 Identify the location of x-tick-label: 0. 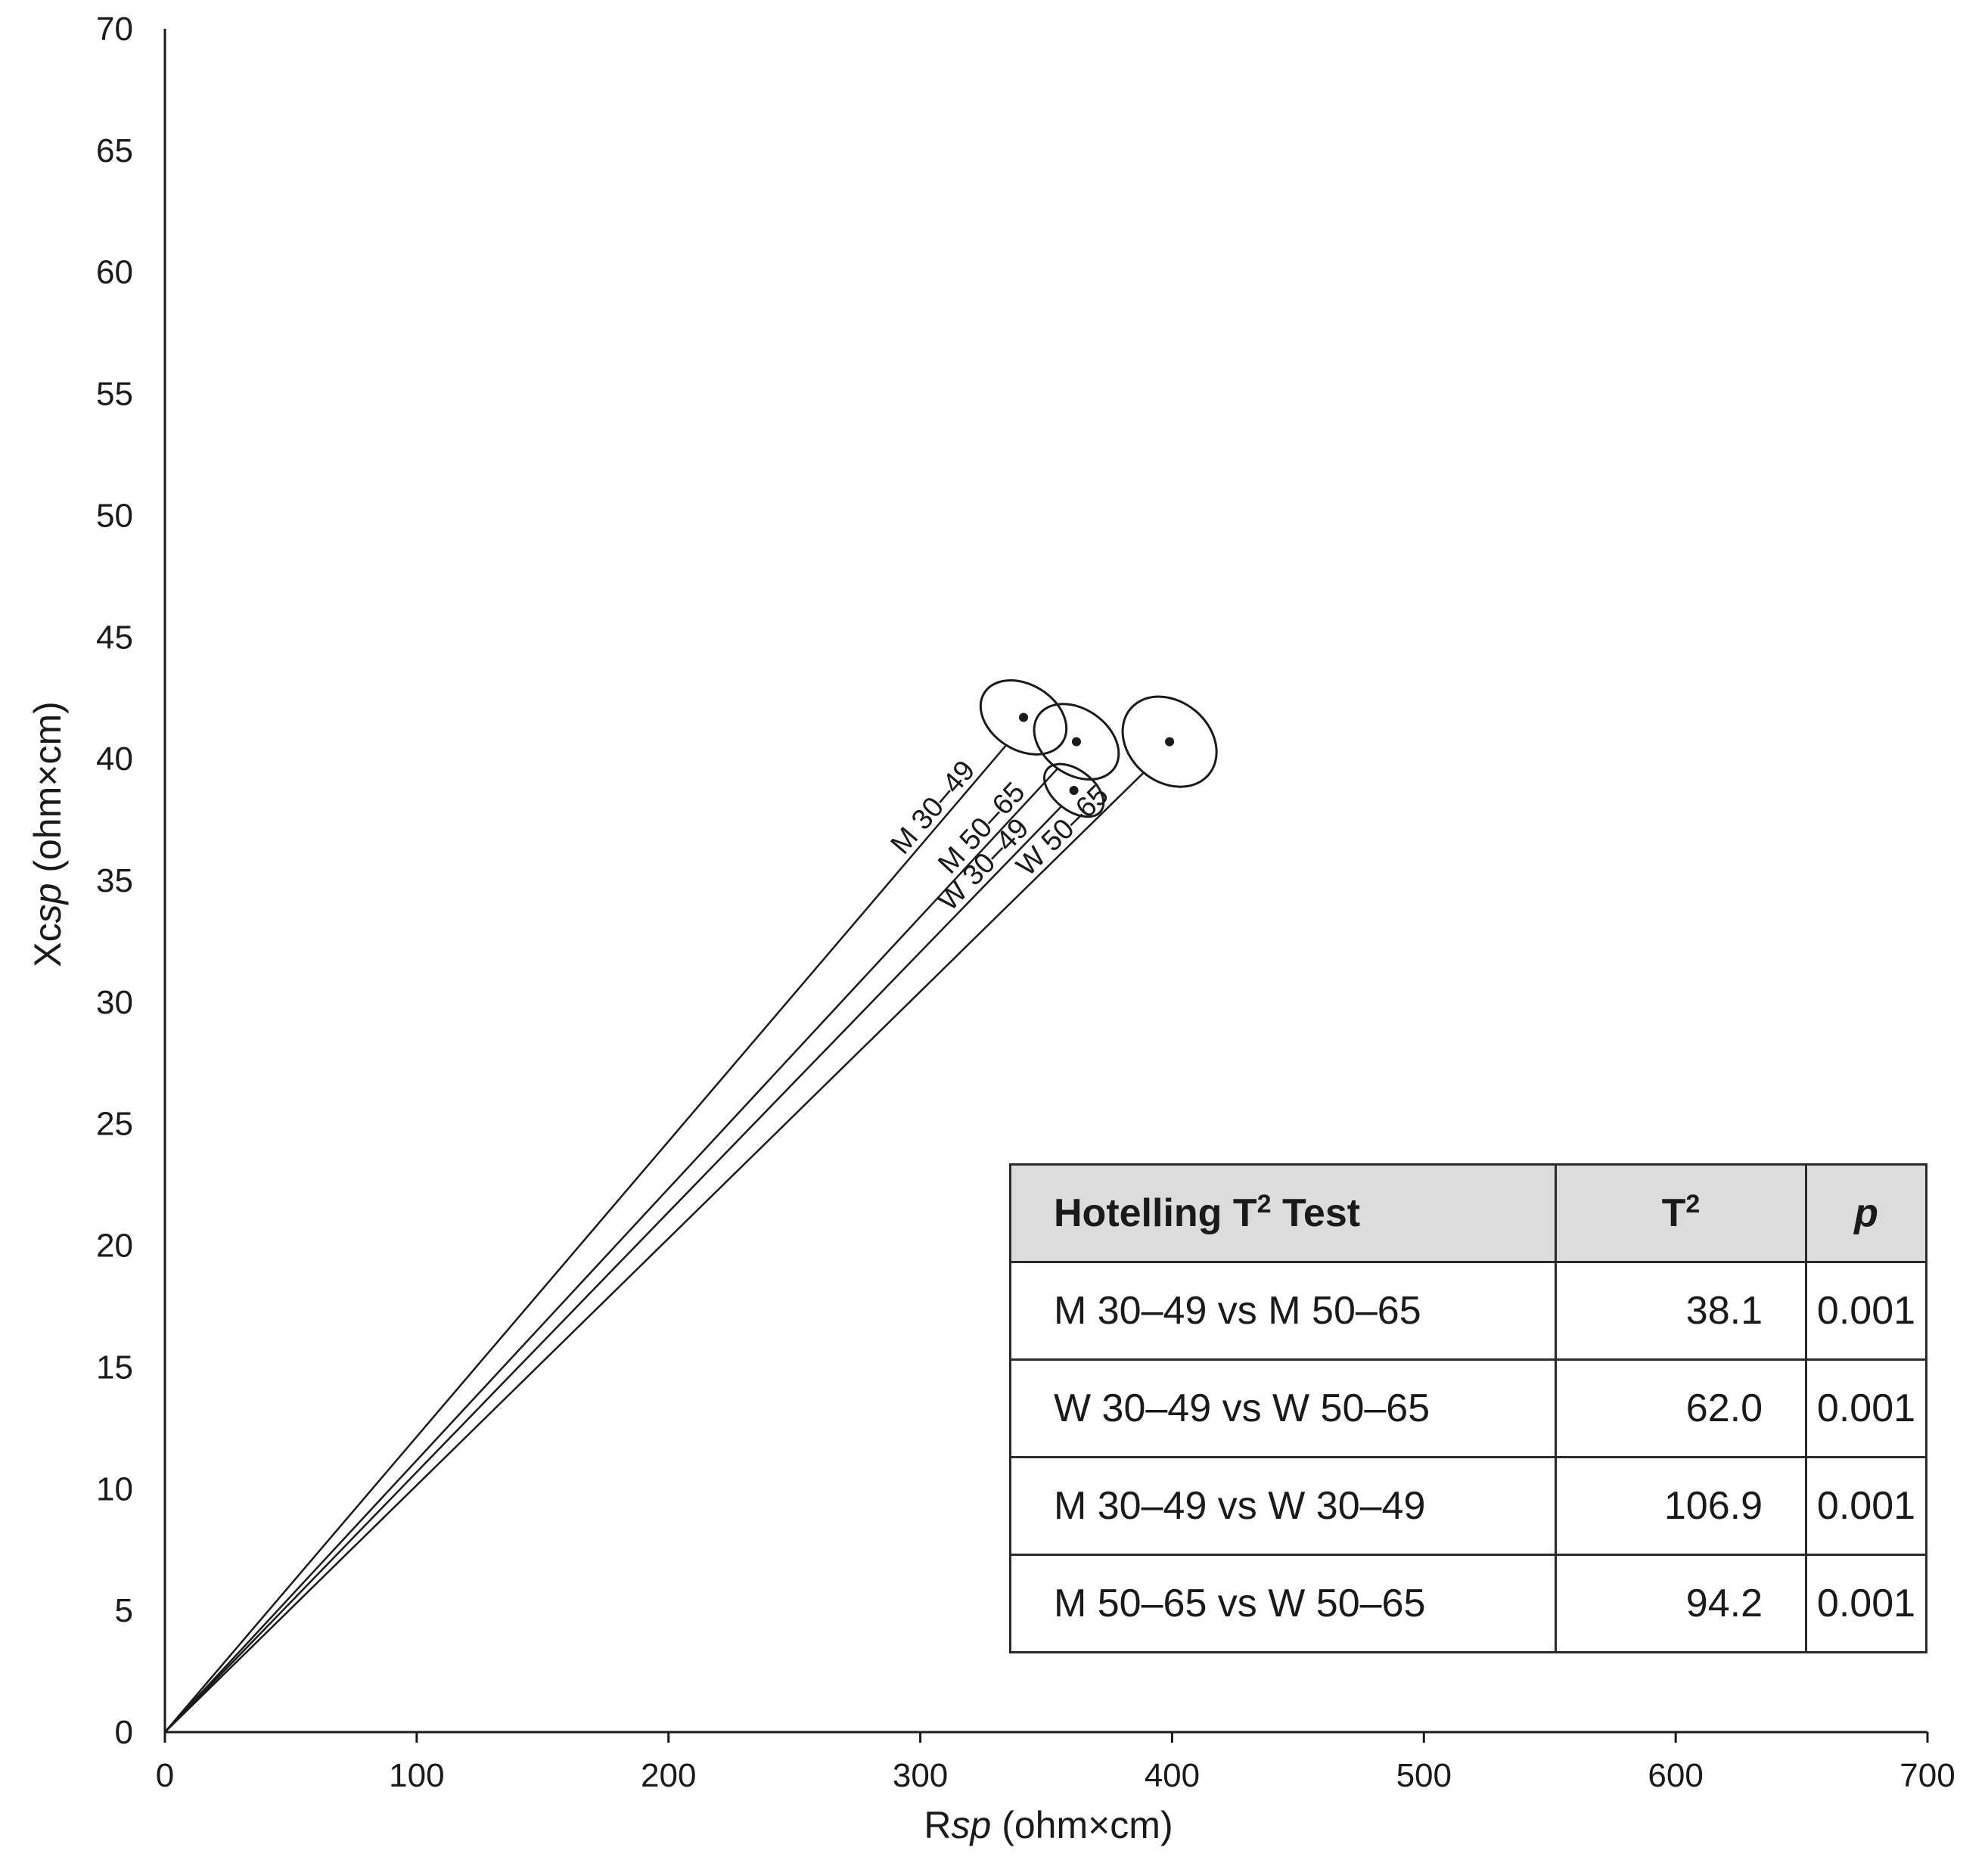
(165, 1775).